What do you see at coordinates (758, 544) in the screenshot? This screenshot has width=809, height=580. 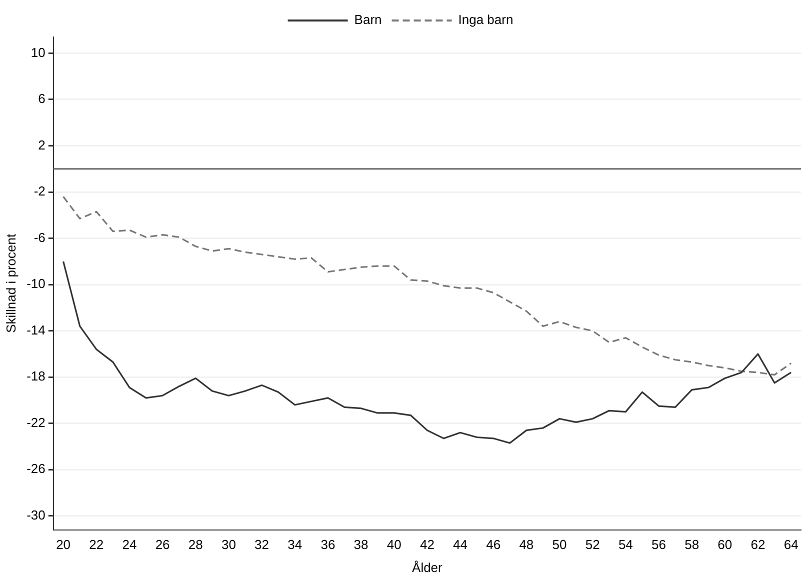 I see `x-tick-label: 62` at bounding box center [758, 544].